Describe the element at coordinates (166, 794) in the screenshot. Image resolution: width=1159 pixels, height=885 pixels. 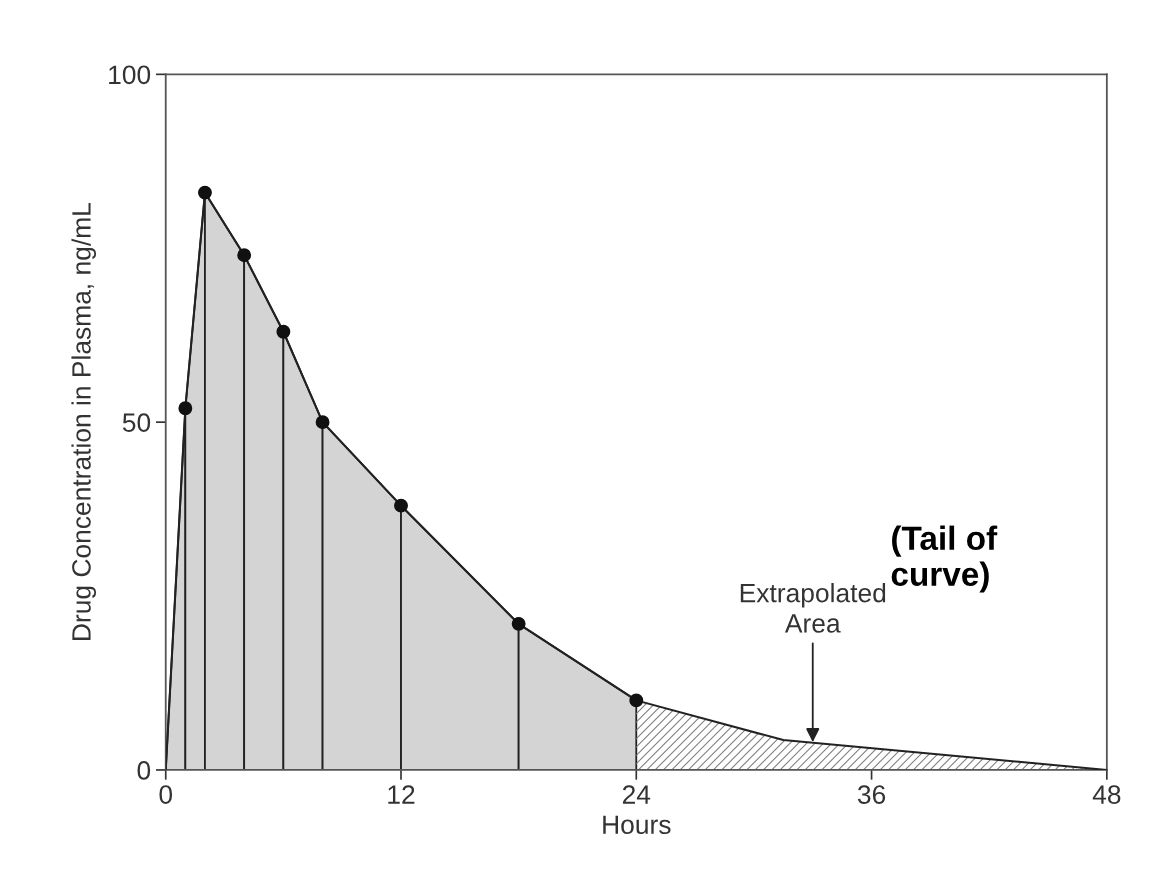
I see `x-tick-label: 0` at that location.